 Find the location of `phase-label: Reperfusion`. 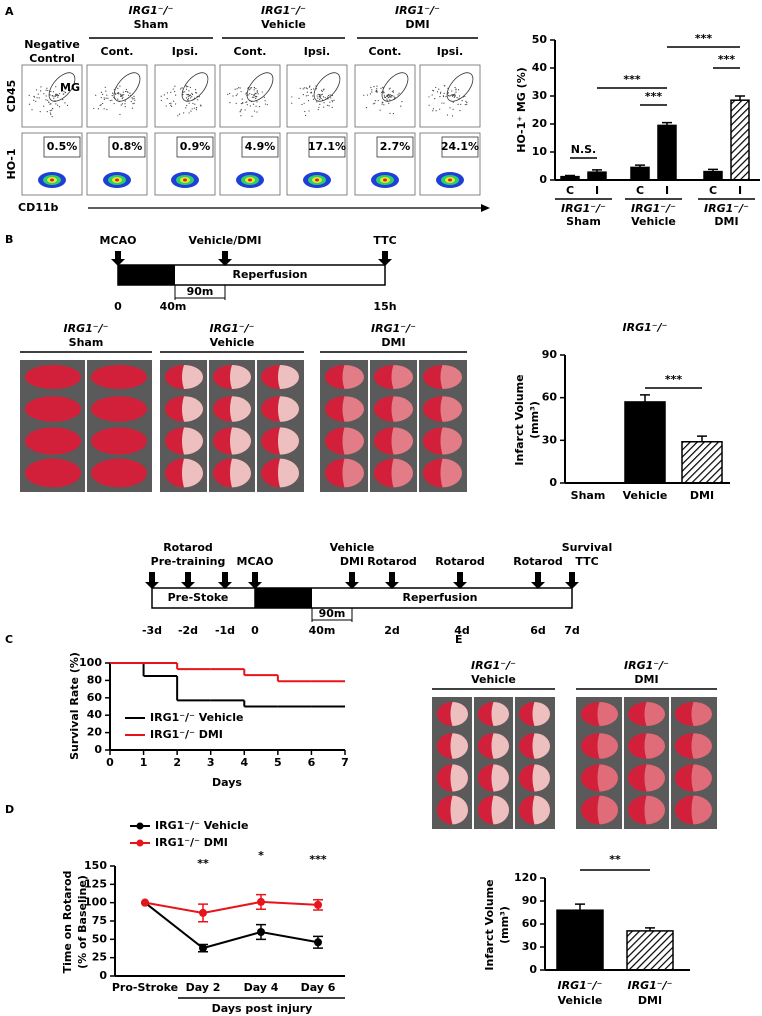

phase-label: Reperfusion is located at coordinates (269, 274).